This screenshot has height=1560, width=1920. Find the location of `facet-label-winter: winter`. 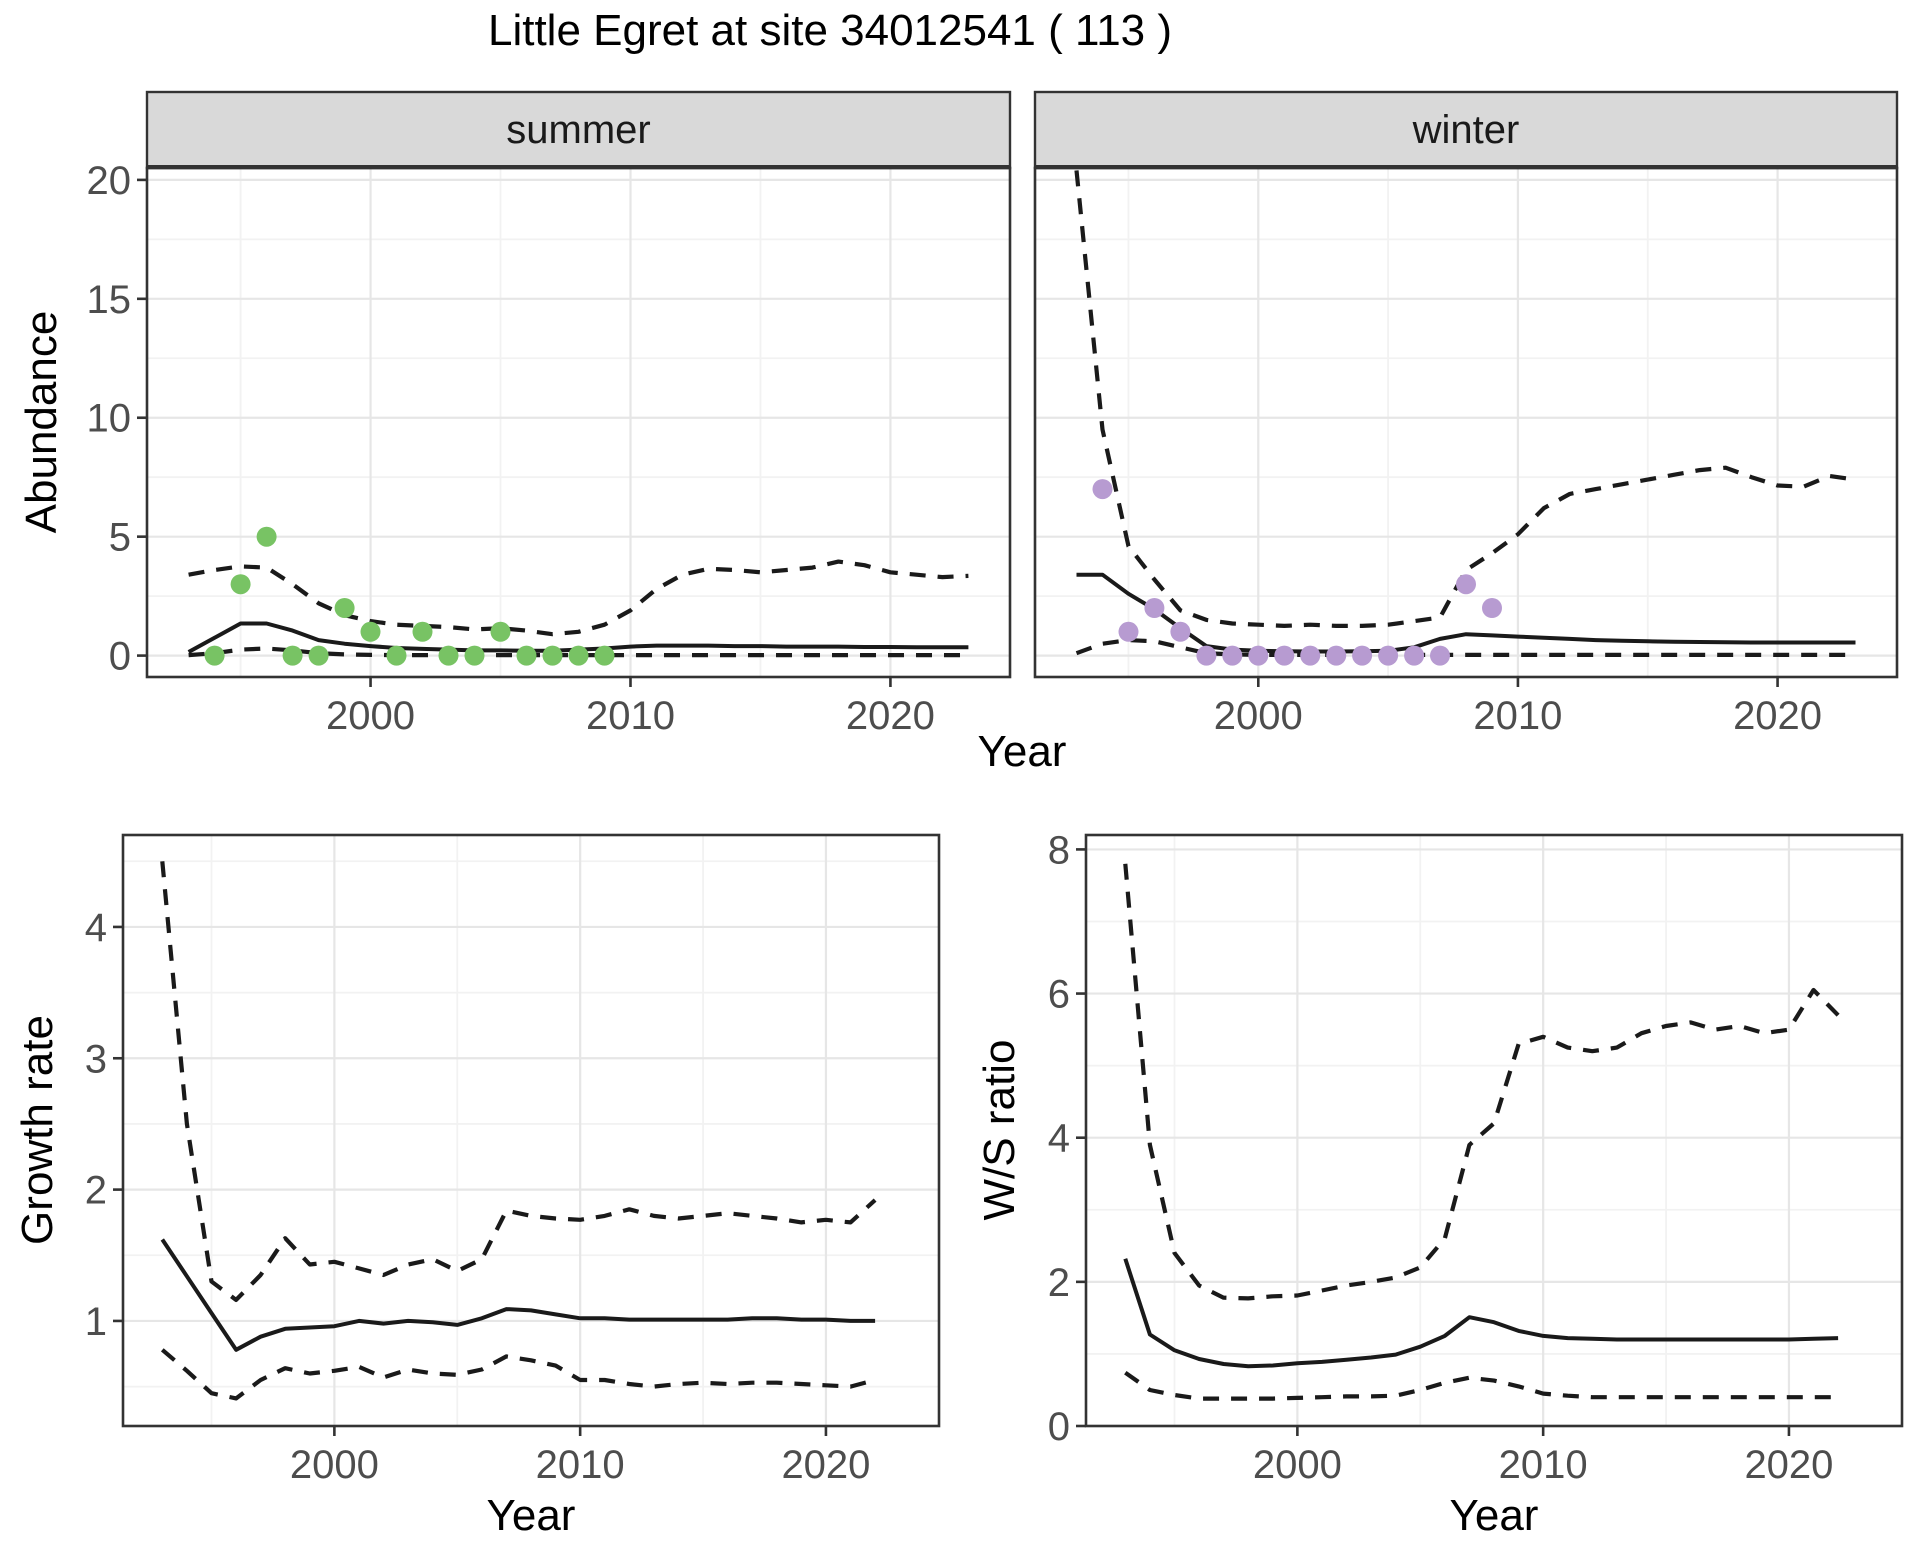

facet-label-winter: winter is located at coordinates (1466, 130).